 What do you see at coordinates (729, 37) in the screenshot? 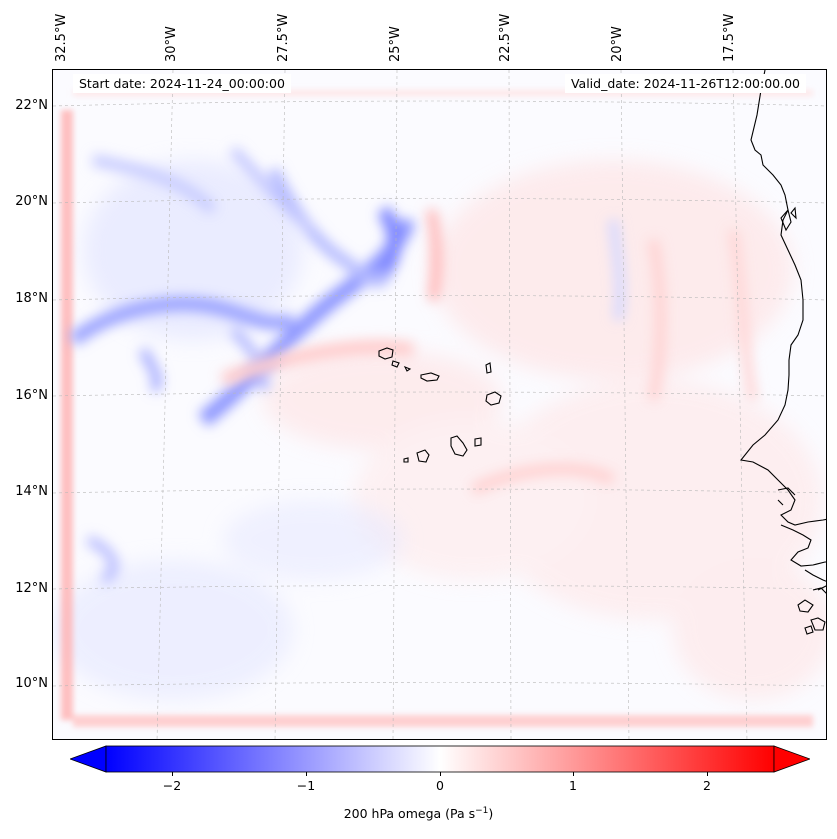
I see `lon-label-17-5w: 17.5°W` at bounding box center [729, 37].